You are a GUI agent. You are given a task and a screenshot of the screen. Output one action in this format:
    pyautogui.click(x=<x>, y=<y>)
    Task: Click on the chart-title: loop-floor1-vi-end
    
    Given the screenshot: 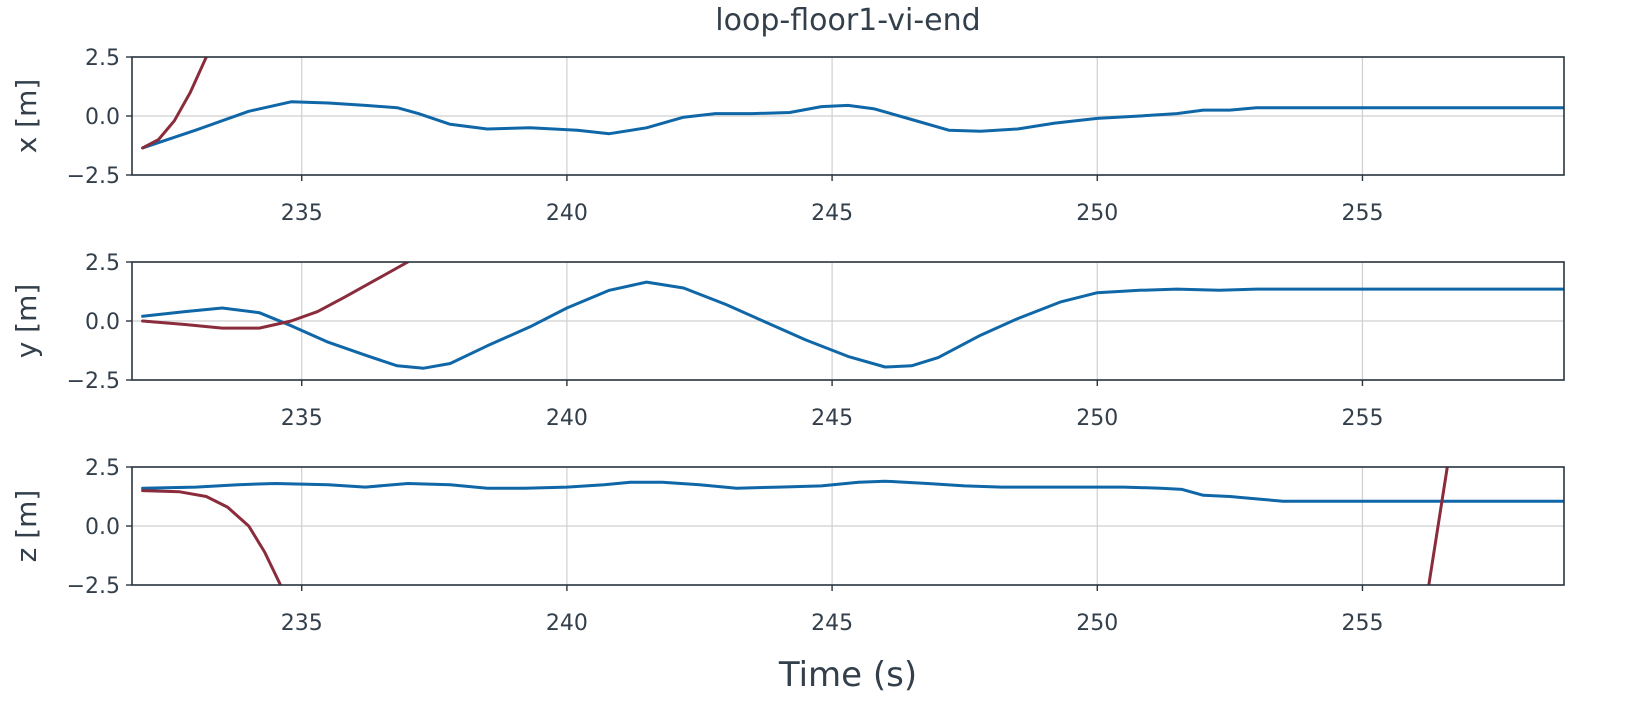 What is the action you would take?
    pyautogui.click(x=847, y=20)
    